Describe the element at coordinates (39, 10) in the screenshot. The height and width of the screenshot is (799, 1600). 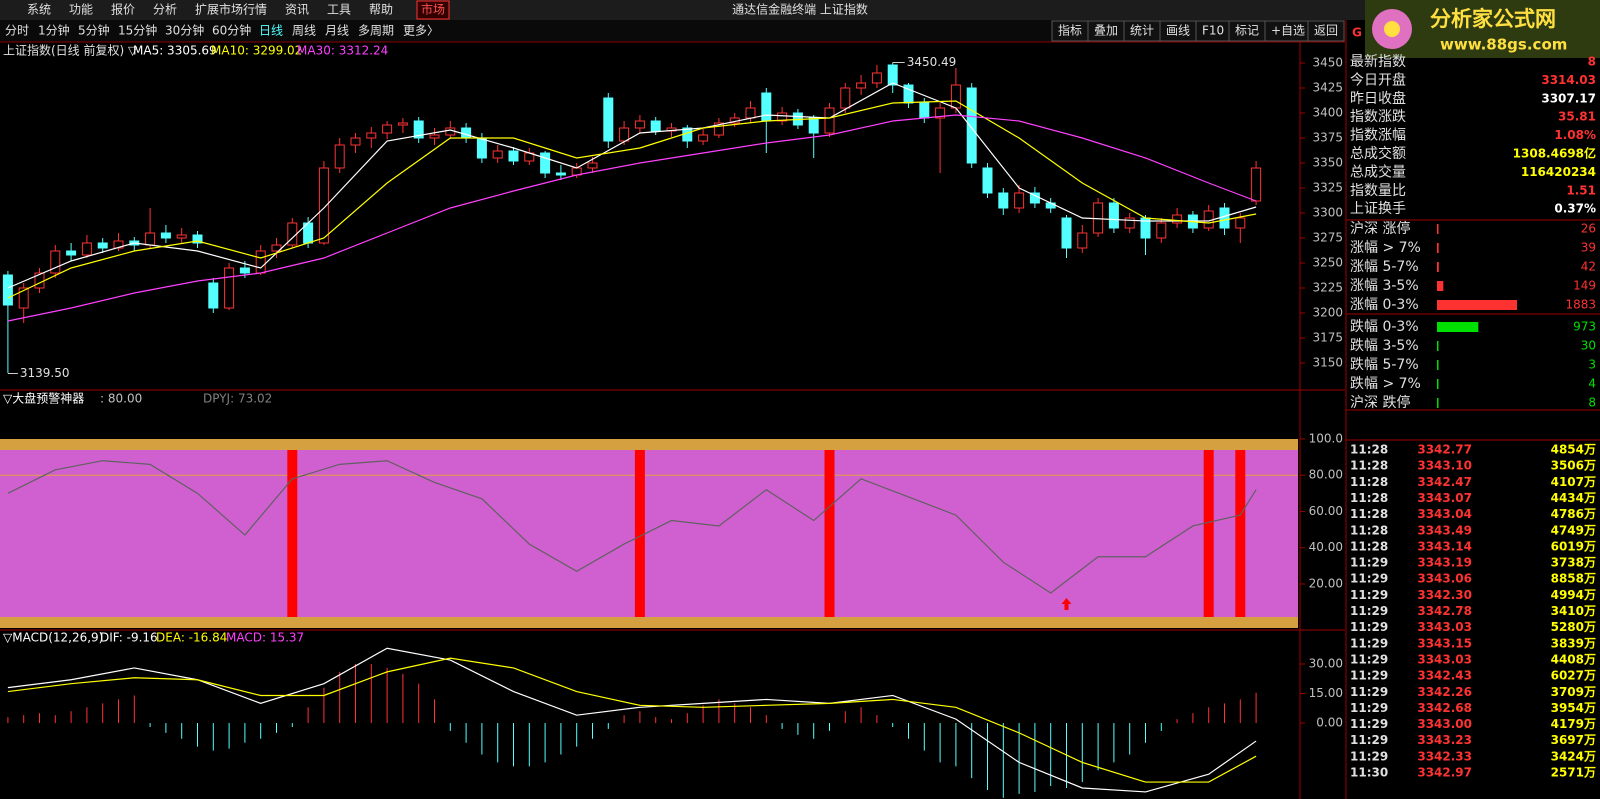
I see `menu-item: 系统` at that location.